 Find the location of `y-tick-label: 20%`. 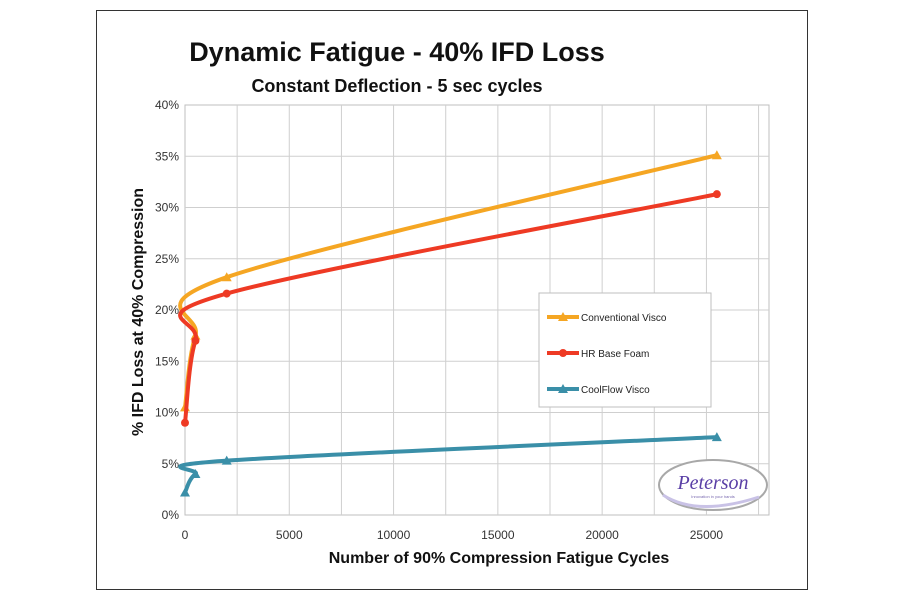

y-tick-label: 20% is located at coordinates (167, 310).